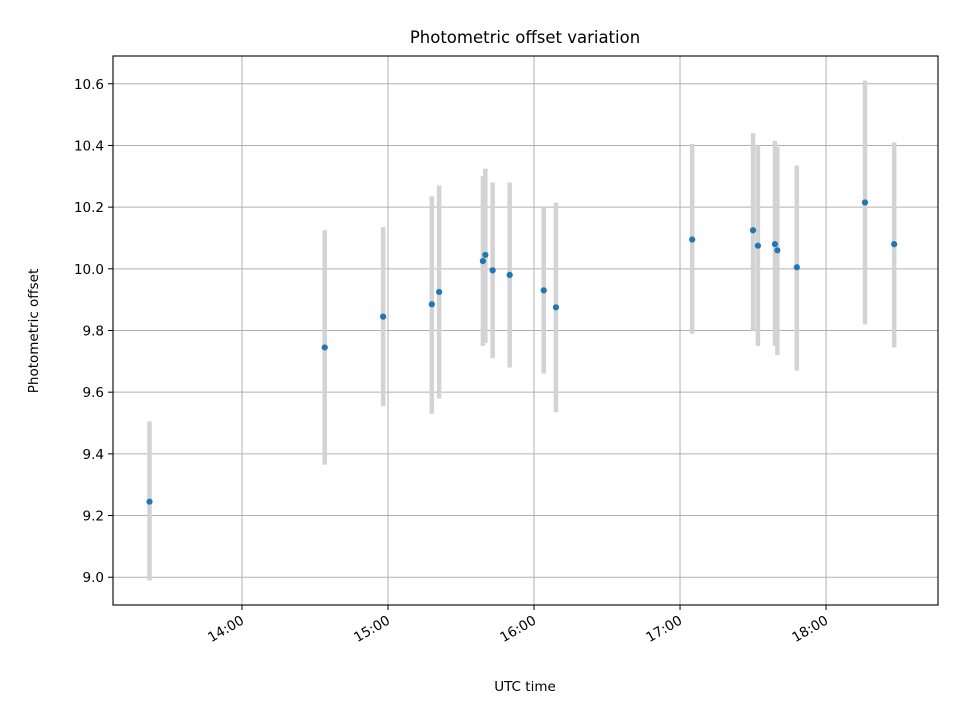  Describe the element at coordinates (34, 331) in the screenshot. I see `y-axis-label: Photometric offset` at that location.